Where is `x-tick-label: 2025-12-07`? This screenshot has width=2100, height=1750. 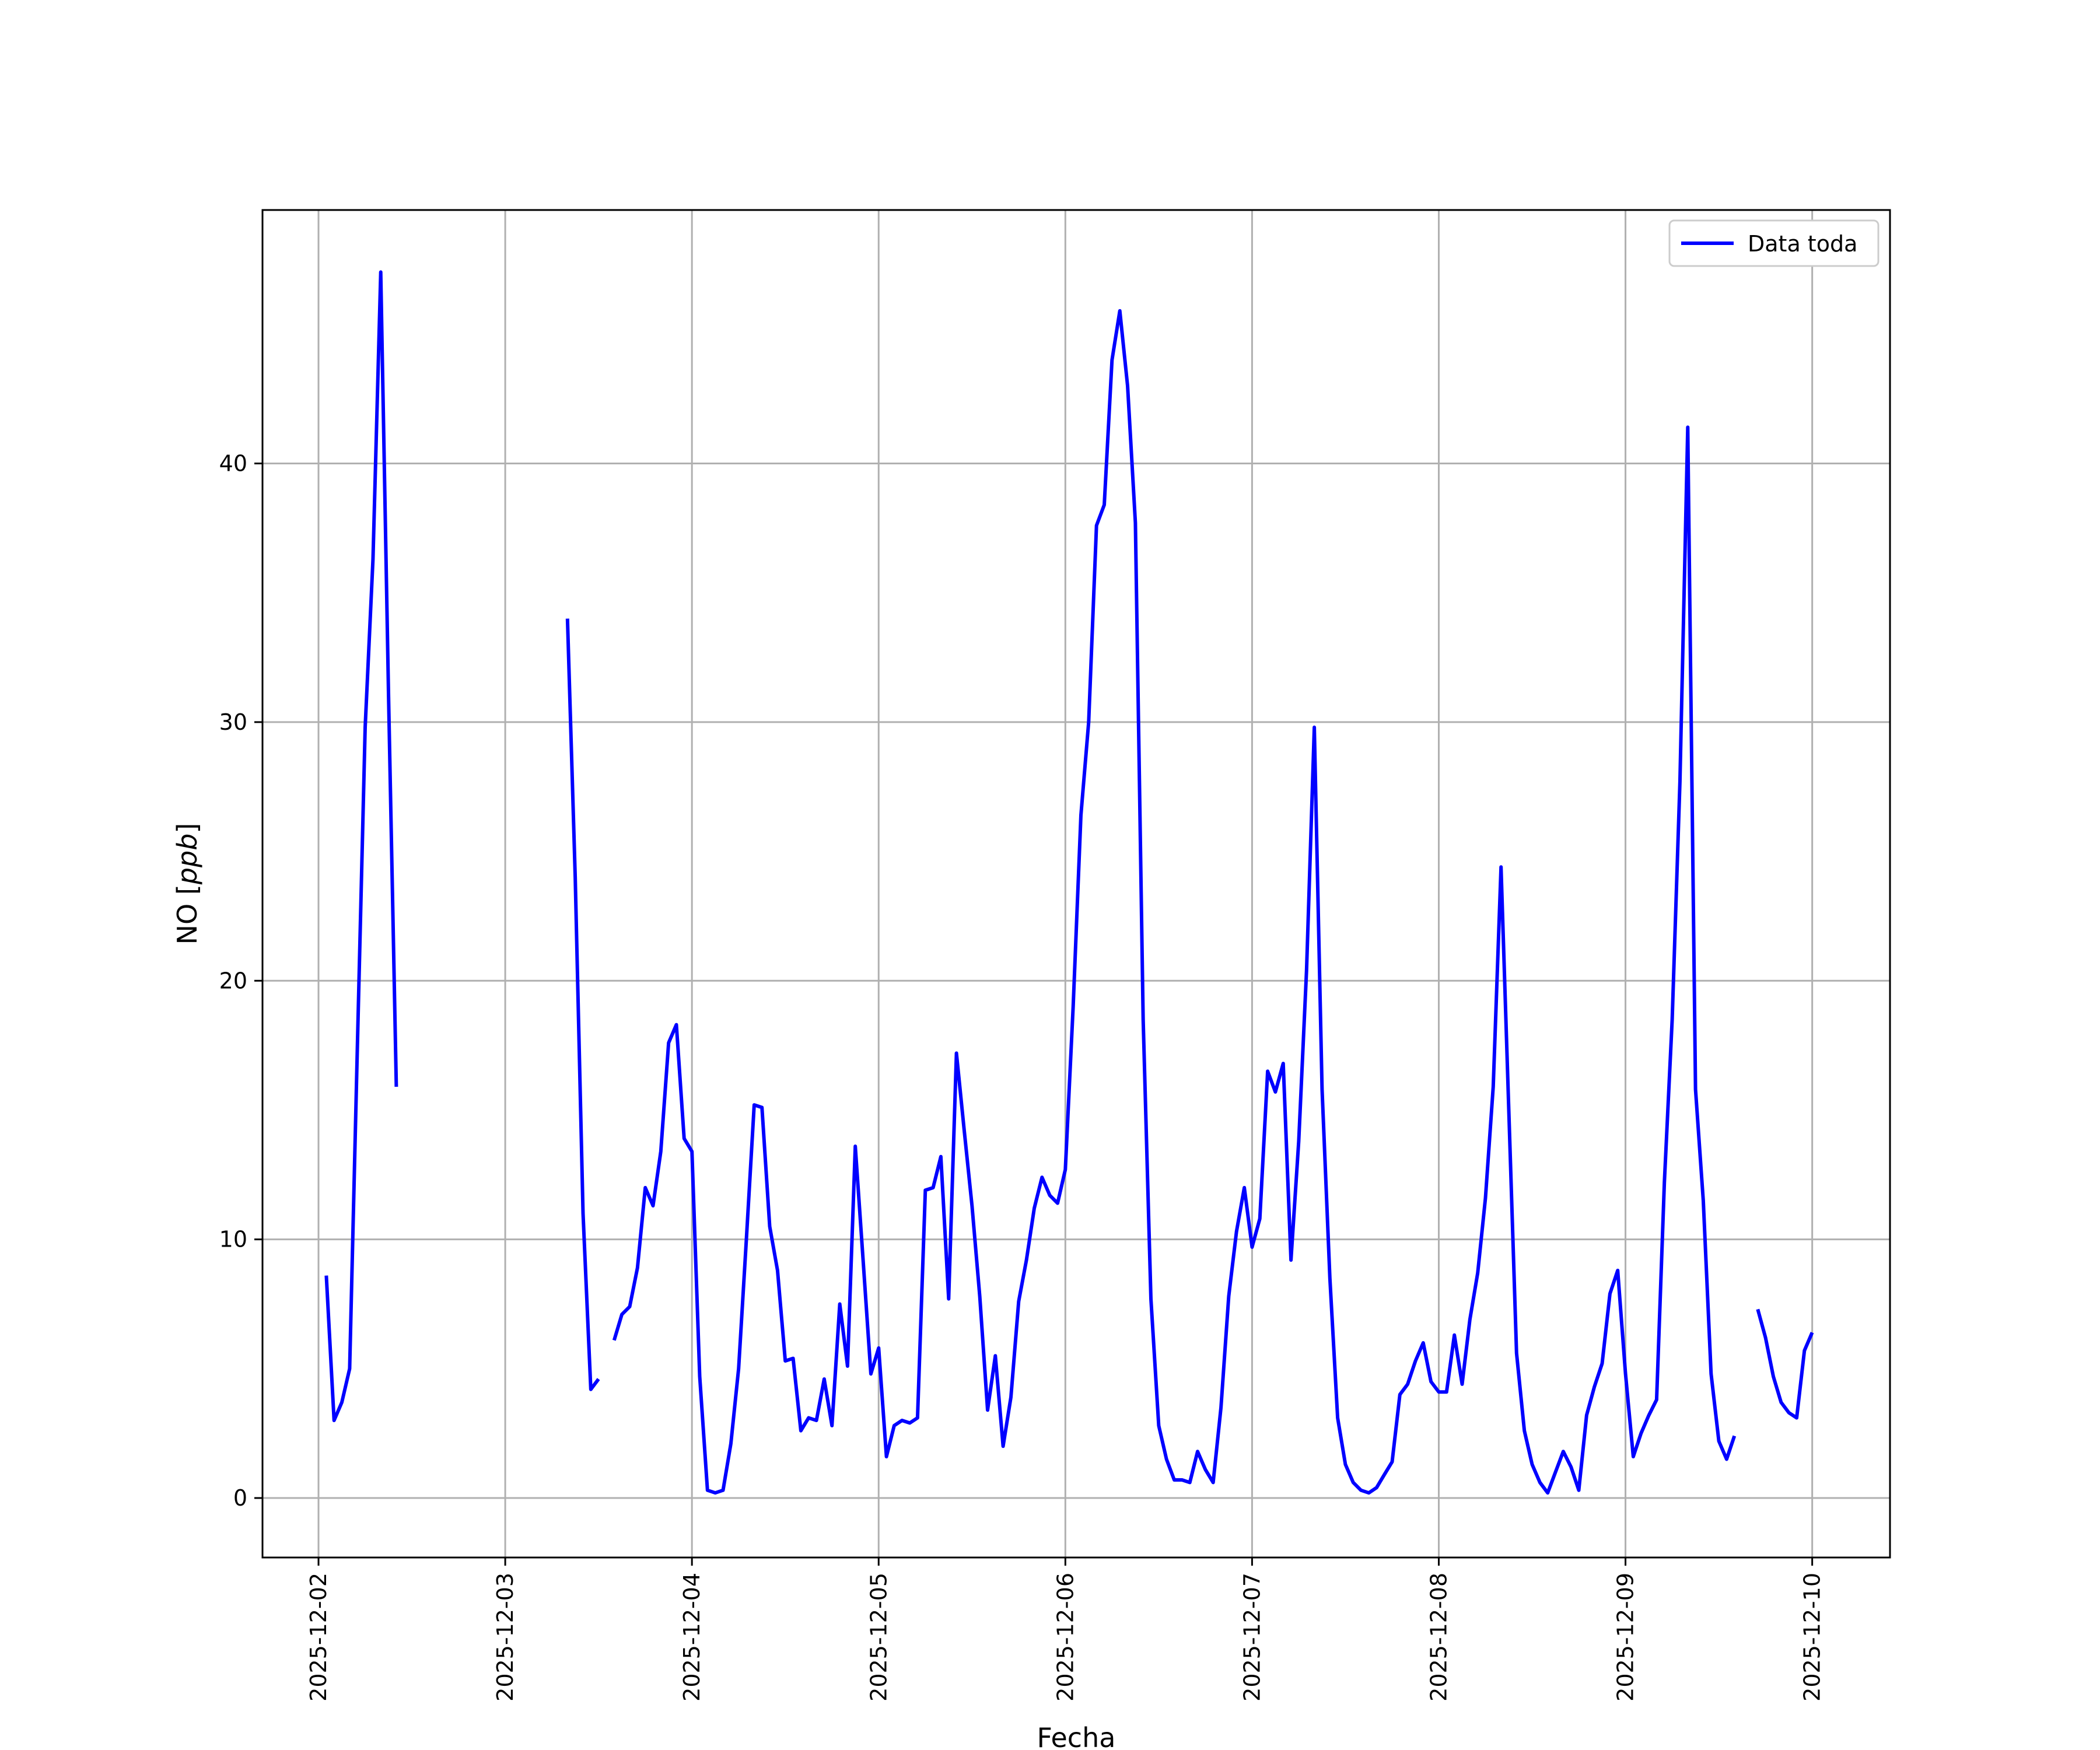
x-tick-label: 2025-12-07 is located at coordinates (1252, 1637).